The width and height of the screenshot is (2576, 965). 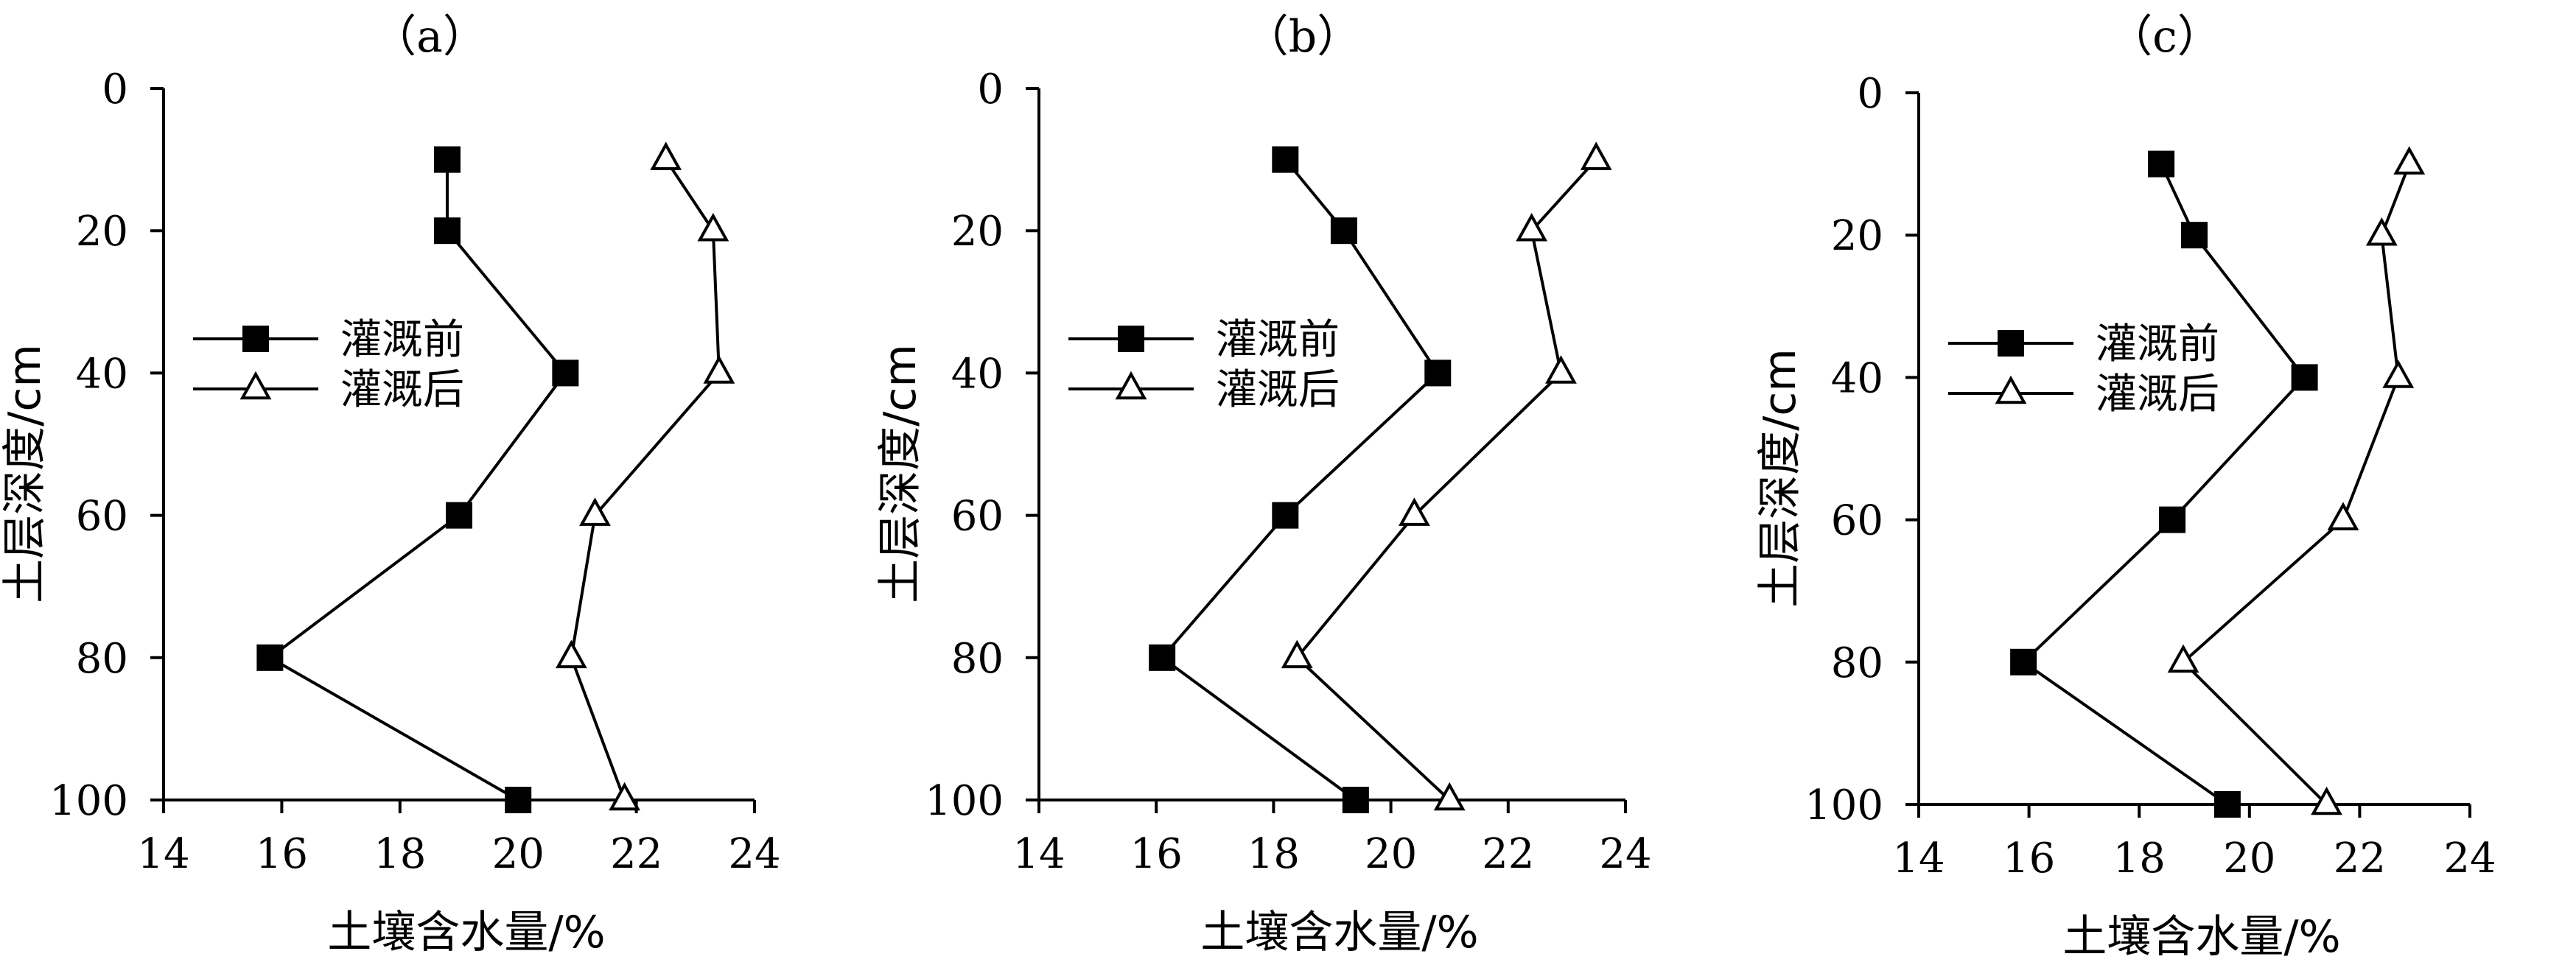 What do you see at coordinates (2165, 37) in the screenshot?
I see `panel-label: （c）` at bounding box center [2165, 37].